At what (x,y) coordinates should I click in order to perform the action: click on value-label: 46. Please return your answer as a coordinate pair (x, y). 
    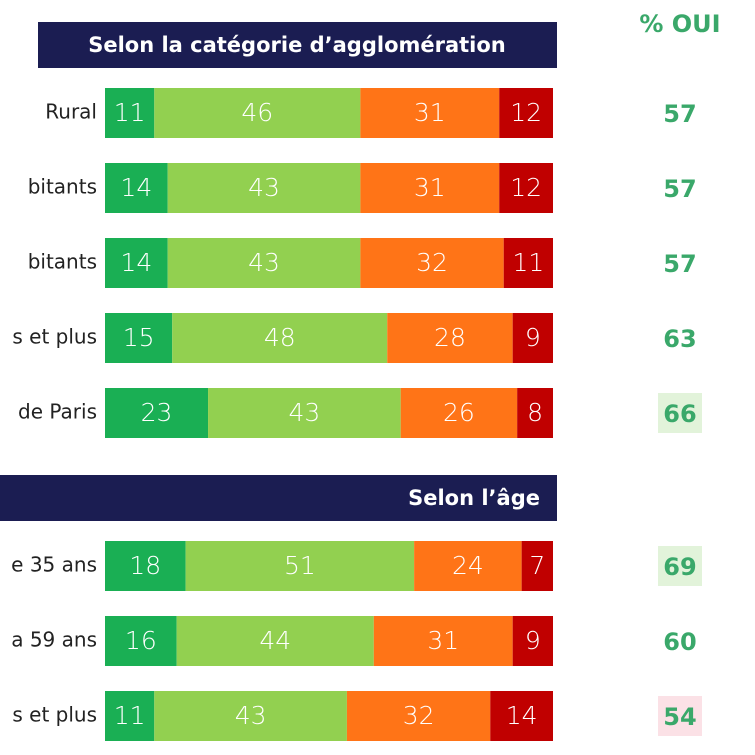
    Looking at the image, I should click on (257, 112).